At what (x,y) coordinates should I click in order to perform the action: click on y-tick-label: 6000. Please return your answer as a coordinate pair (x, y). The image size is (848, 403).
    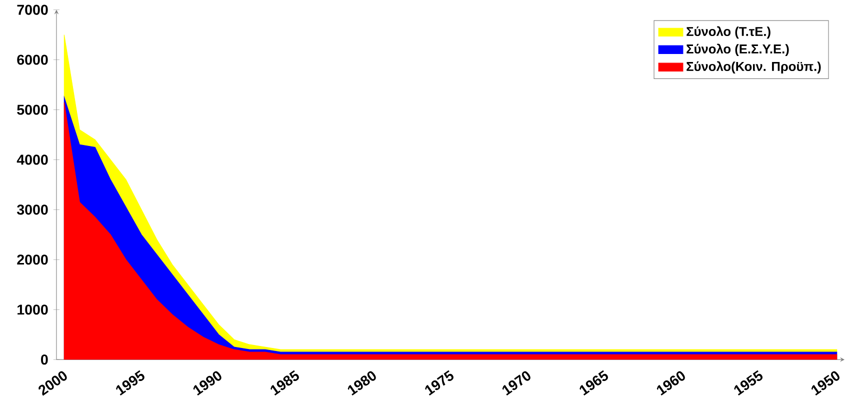
    Looking at the image, I should click on (32, 59).